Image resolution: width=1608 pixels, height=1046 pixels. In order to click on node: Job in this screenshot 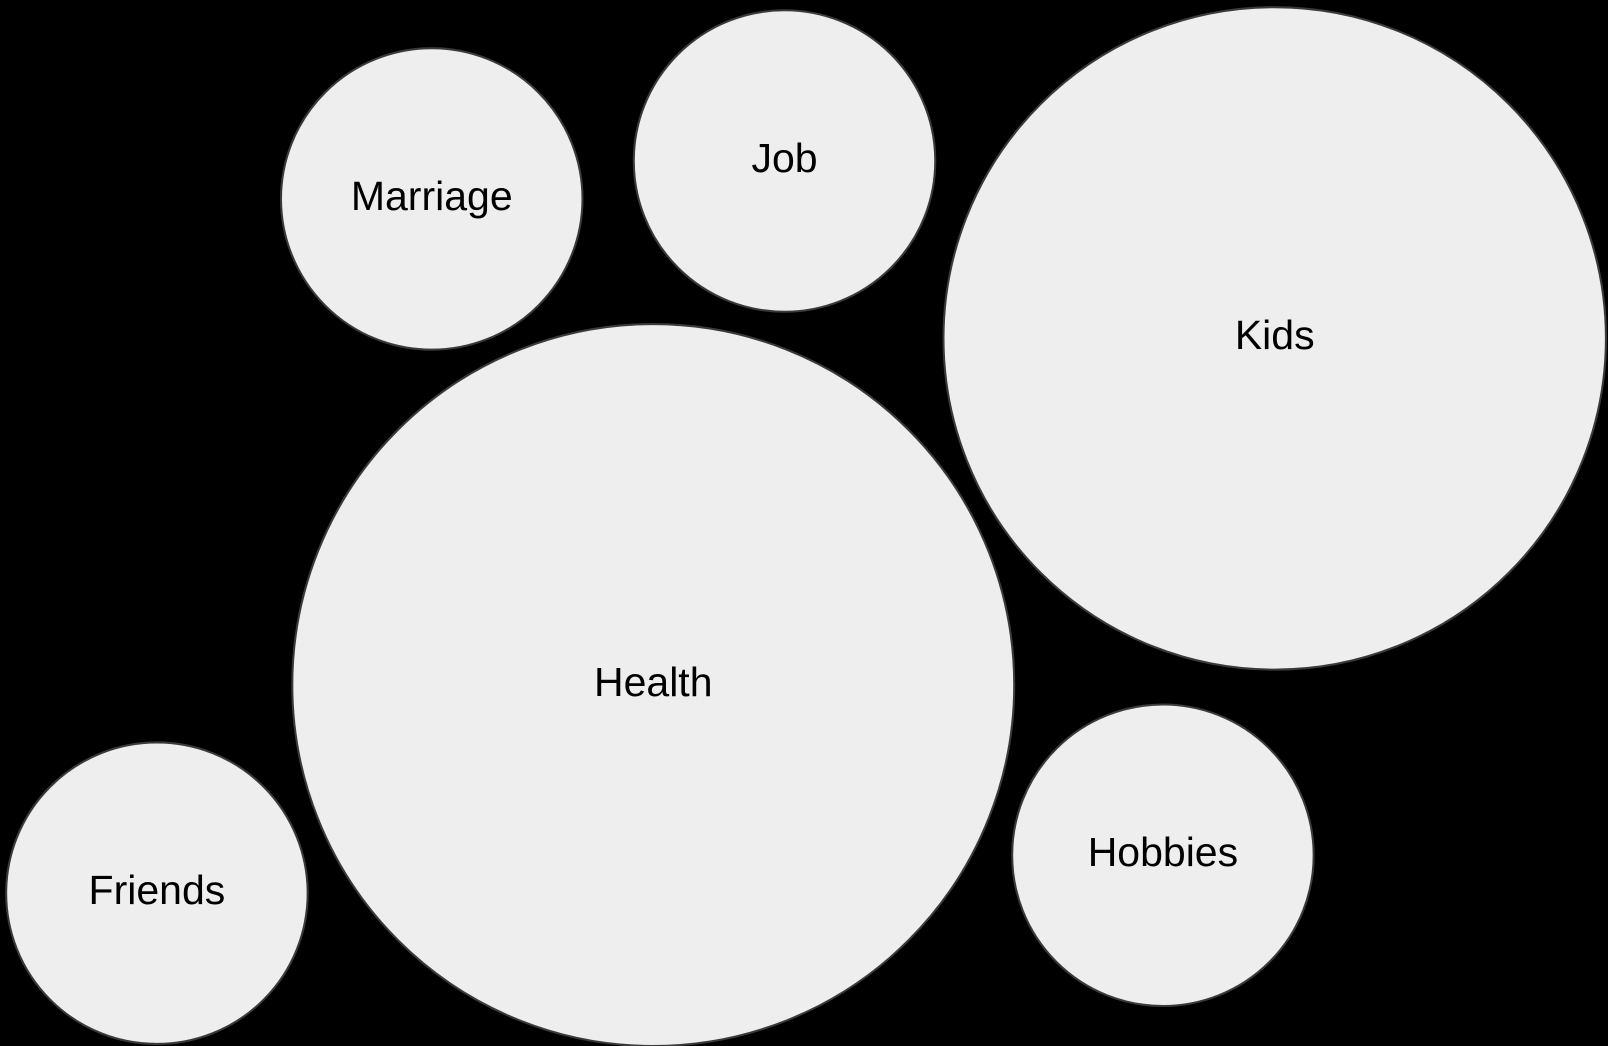, I will do `click(784, 161)`.